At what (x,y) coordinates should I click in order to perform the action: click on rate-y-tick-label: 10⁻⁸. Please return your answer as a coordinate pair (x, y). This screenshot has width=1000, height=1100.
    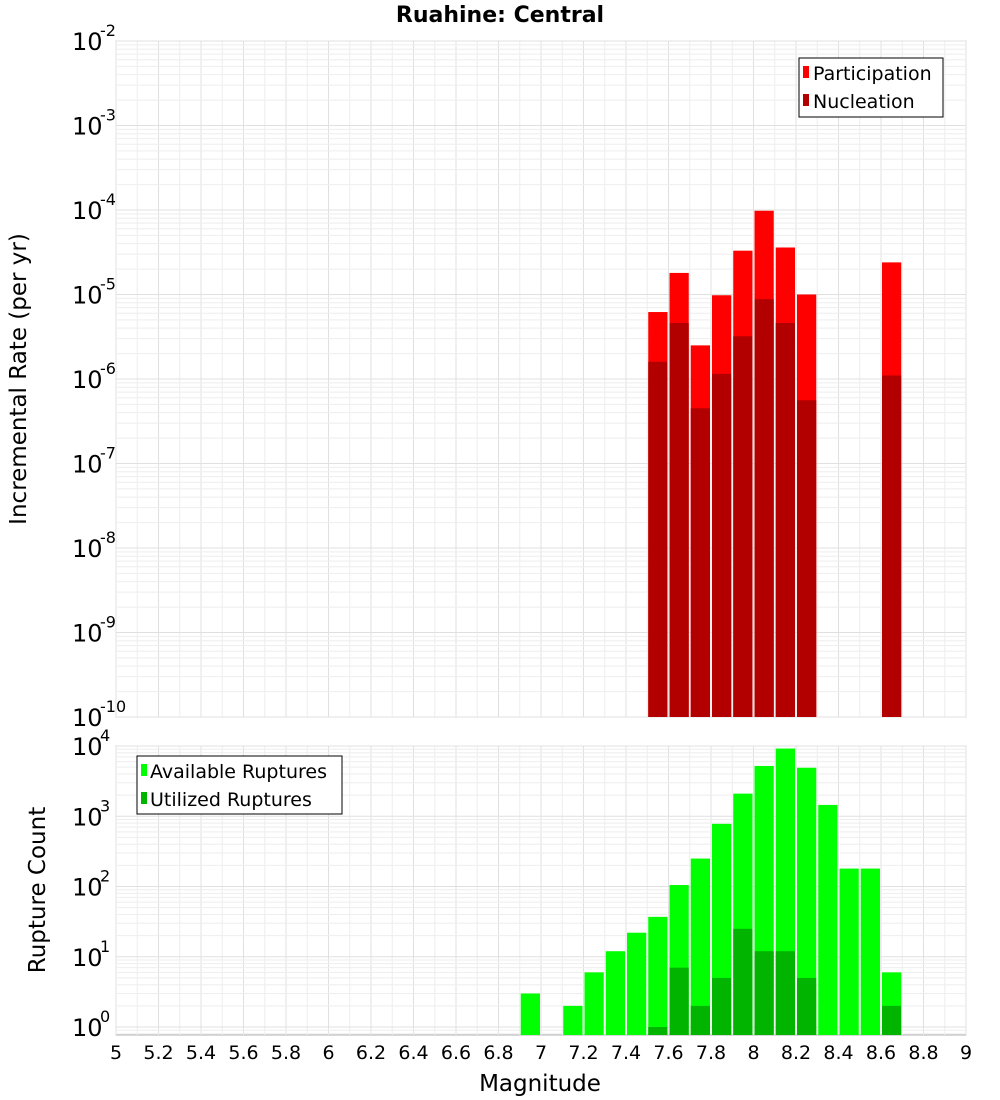
    Looking at the image, I should click on (94, 545).